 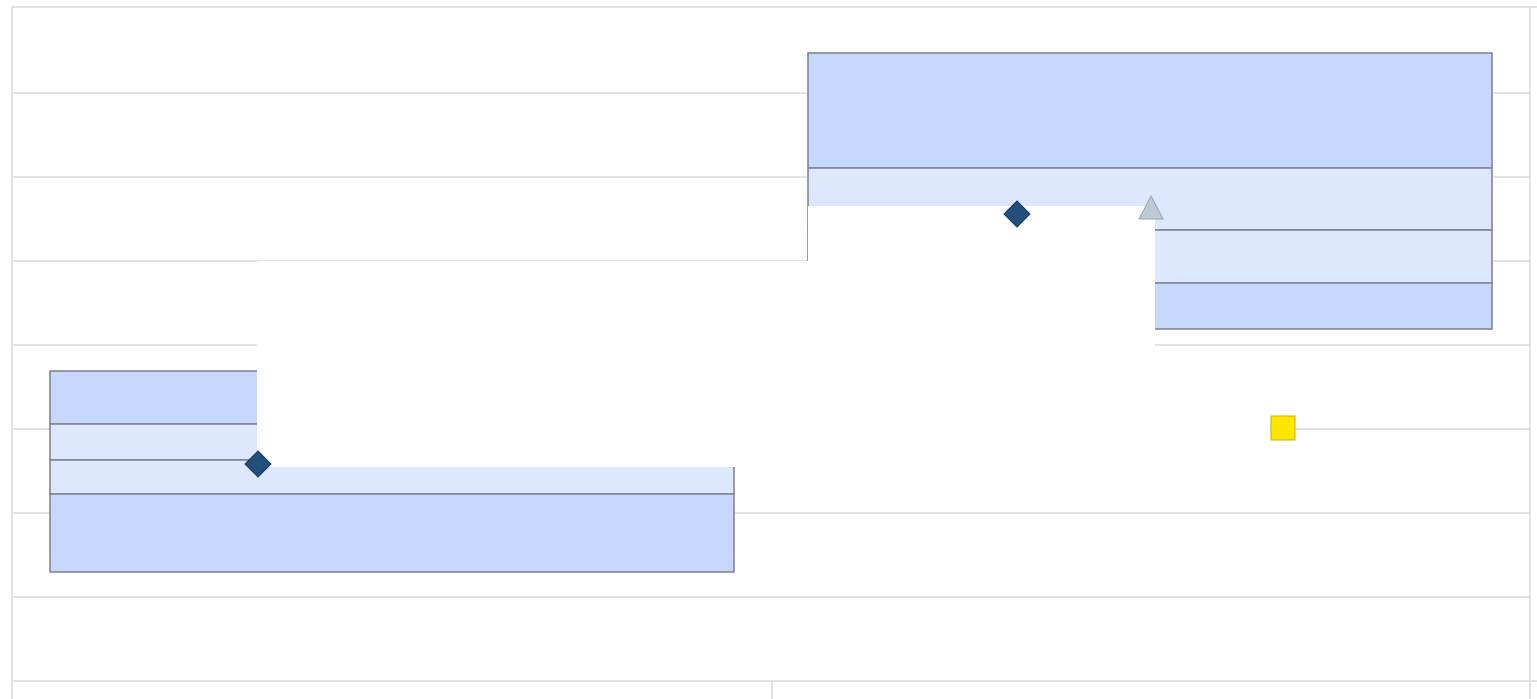 What do you see at coordinates (1002, 430) in the screenshot?
I see `overlay-region` at bounding box center [1002, 430].